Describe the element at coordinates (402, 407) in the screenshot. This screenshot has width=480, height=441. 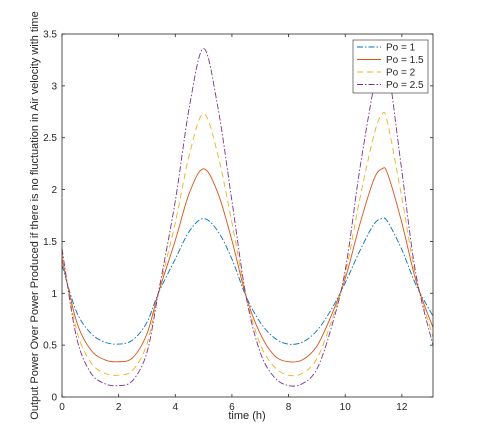
I see `x-tick-label: 12` at that location.